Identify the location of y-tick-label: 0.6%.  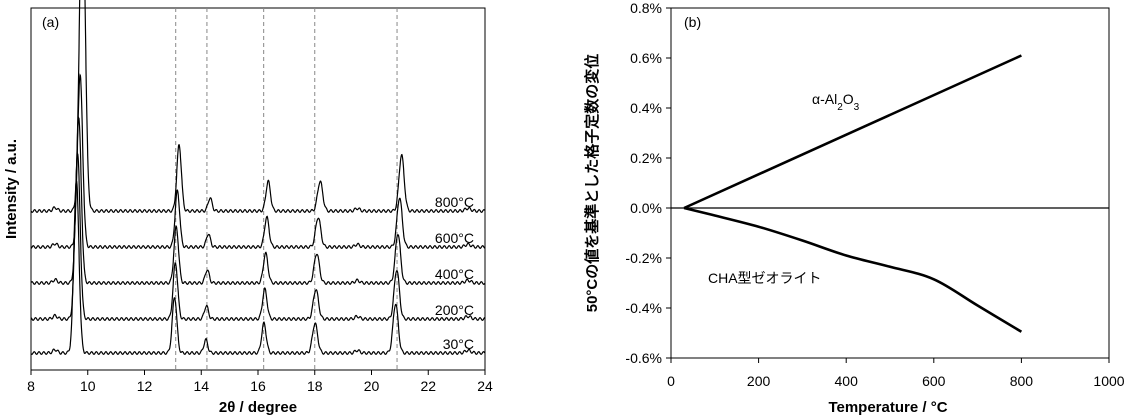
(646, 58).